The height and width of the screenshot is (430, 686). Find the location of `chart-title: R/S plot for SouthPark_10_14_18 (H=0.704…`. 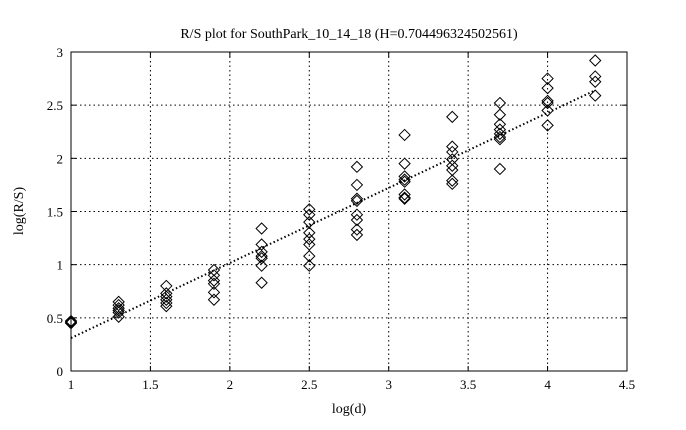

chart-title: R/S plot for SouthPark_10_14_18 (H=0.704… is located at coordinates (349, 34).